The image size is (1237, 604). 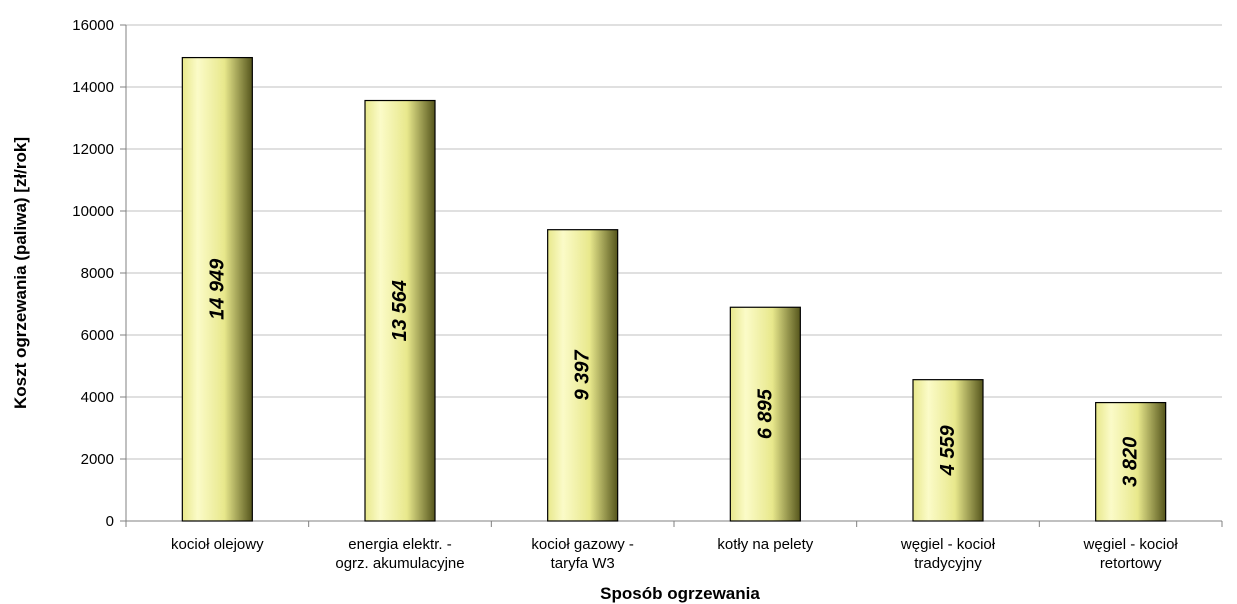 What do you see at coordinates (110, 521) in the screenshot?
I see `y-tick-label: 0` at bounding box center [110, 521].